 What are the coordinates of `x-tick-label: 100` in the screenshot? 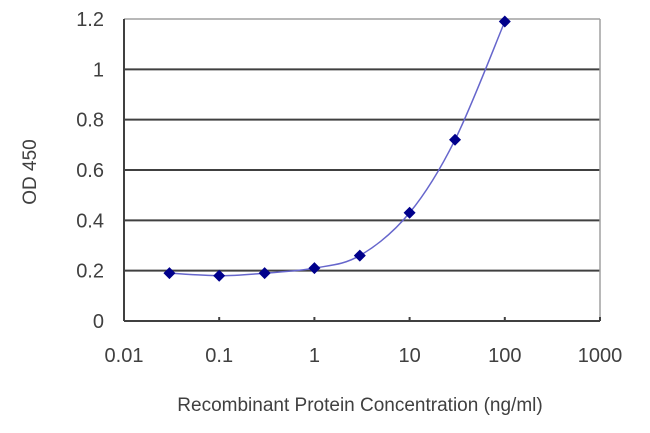 It's located at (504, 356).